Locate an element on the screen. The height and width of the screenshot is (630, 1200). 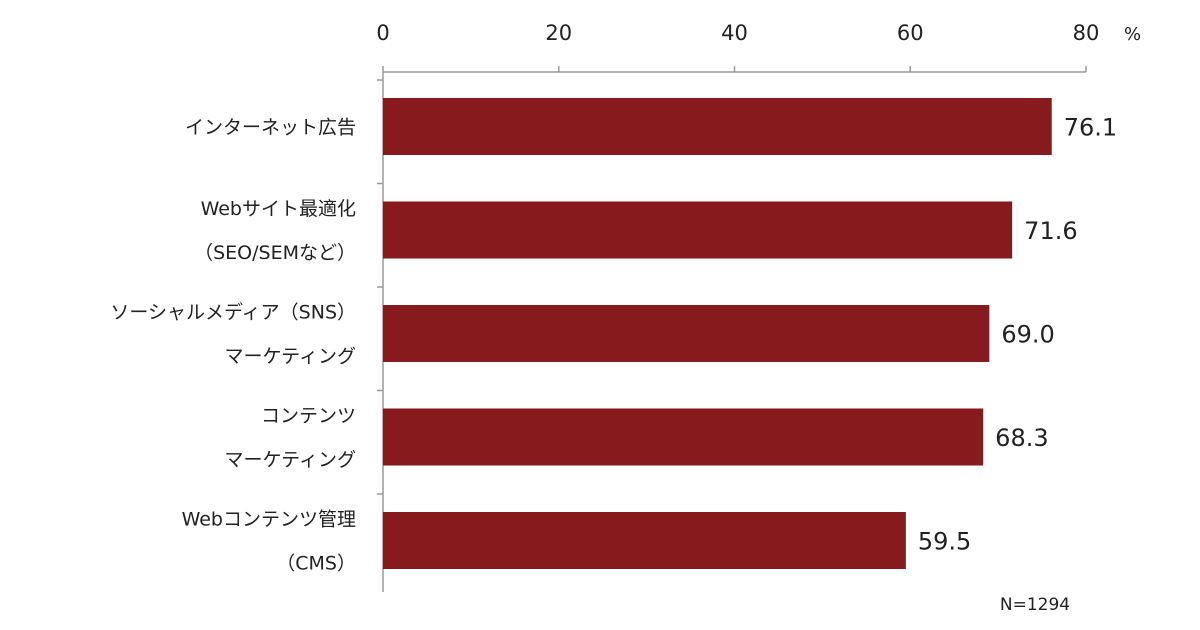
category-label: ソーシャルメディア（SNS） is located at coordinates (233, 313).